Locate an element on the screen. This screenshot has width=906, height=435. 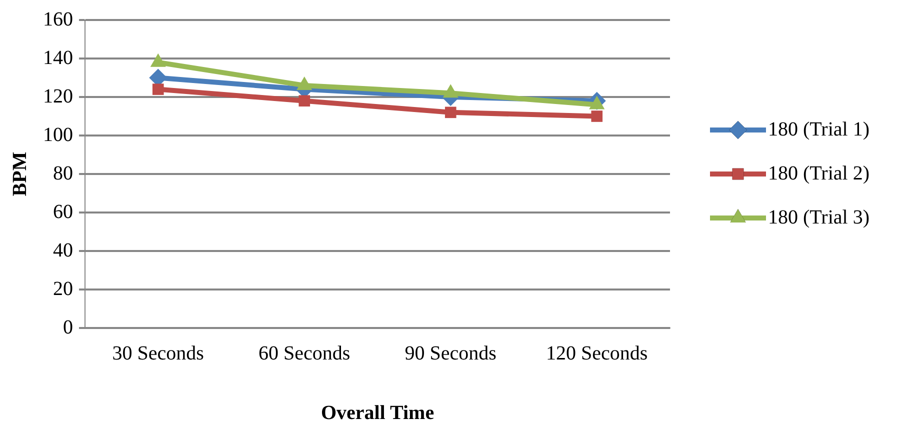
legend-label: 180 (Trial 1) is located at coordinates (819, 129).